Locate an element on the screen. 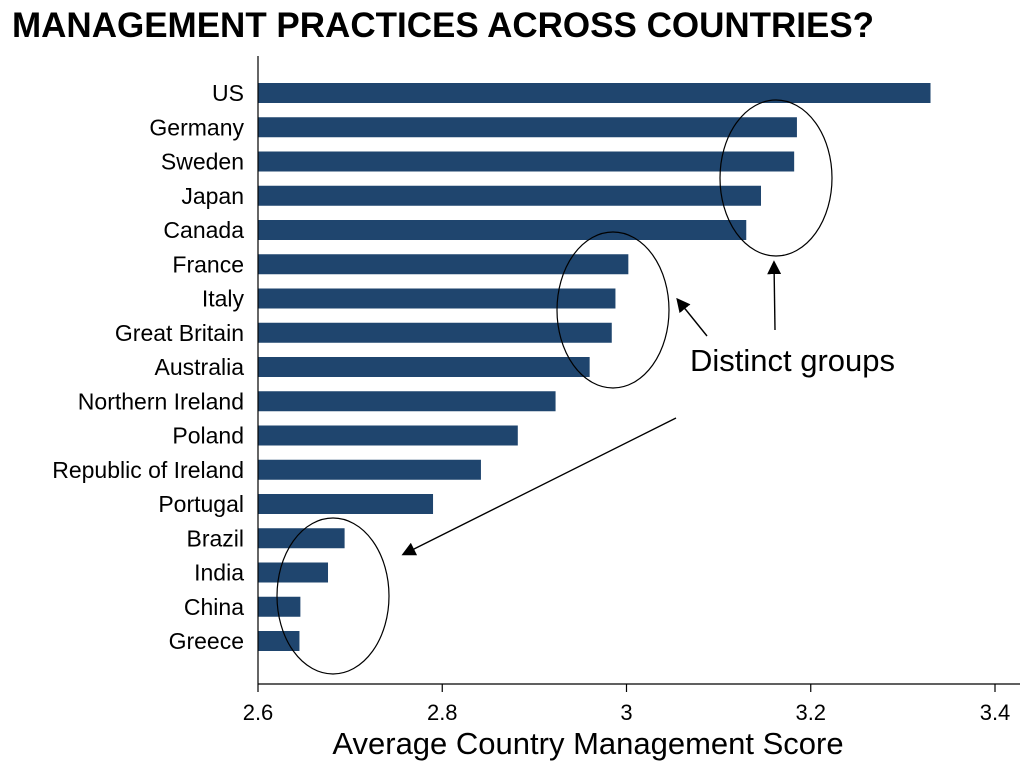 The height and width of the screenshot is (768, 1024). bar-china is located at coordinates (279, 606).